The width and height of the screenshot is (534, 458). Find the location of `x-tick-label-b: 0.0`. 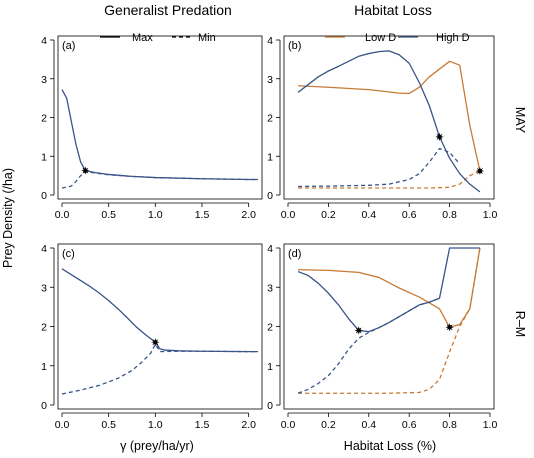

x-tick-label-b: 0.0 is located at coordinates (288, 215).